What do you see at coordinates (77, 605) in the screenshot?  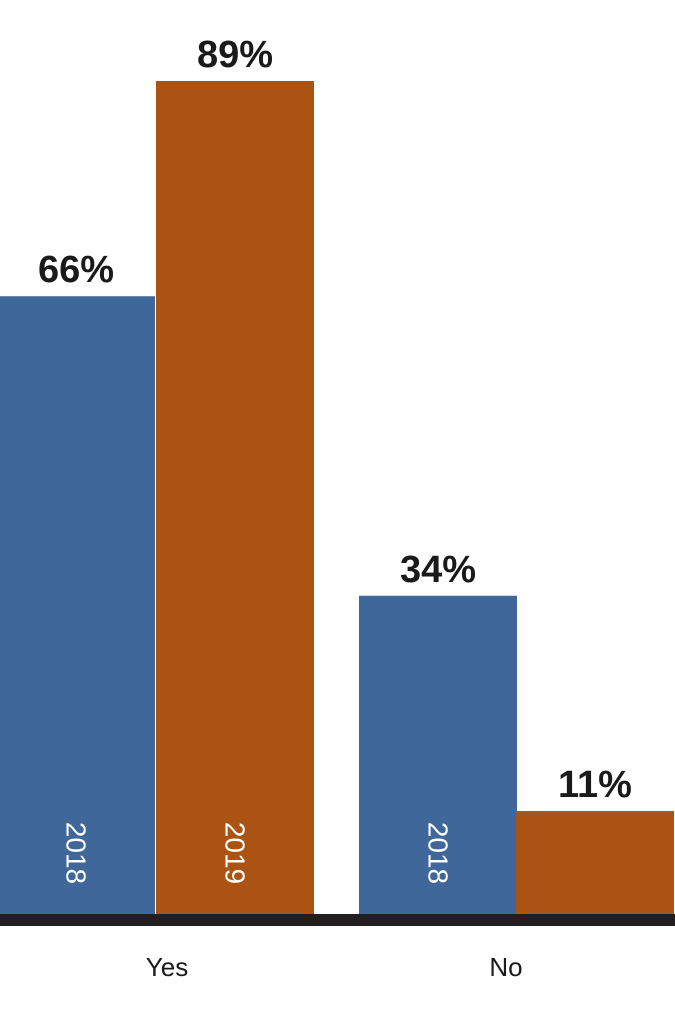 I see `bar-yes-2018` at bounding box center [77, 605].